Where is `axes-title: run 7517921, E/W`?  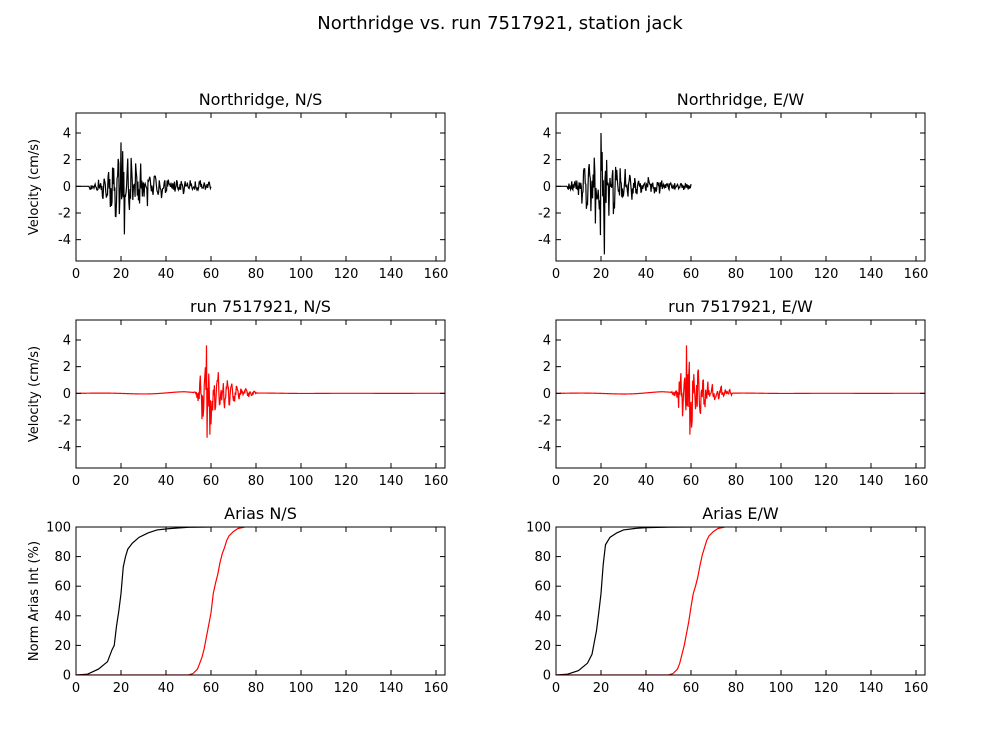
axes-title: run 7517921, E/W is located at coordinates (740, 306).